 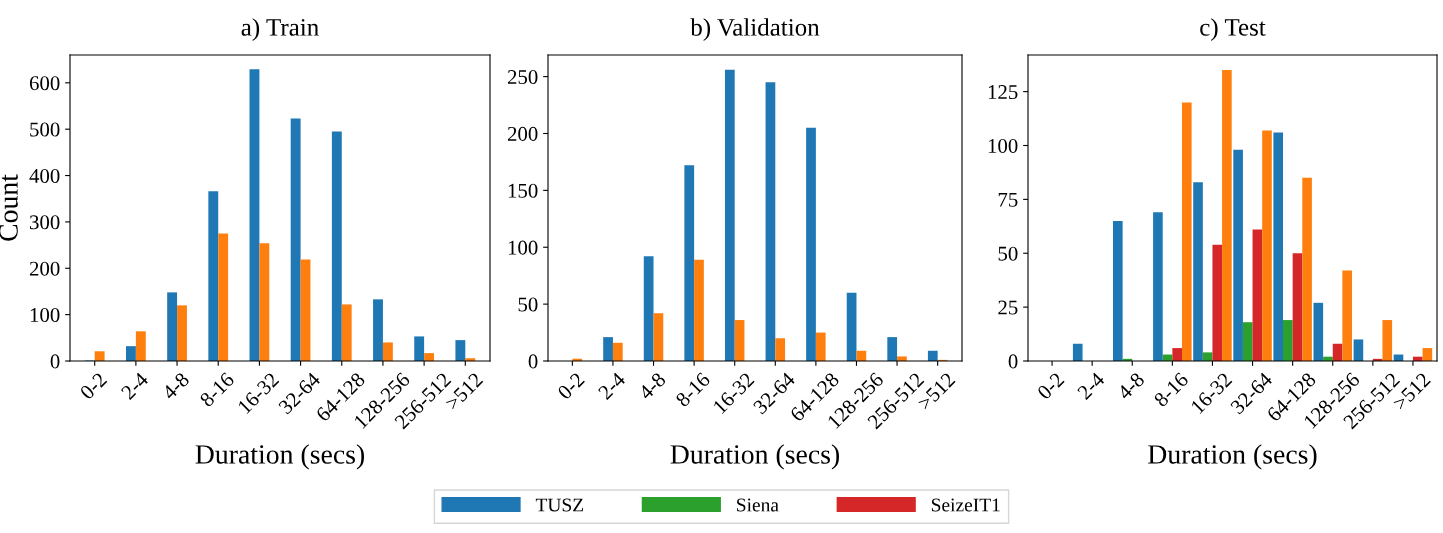 What do you see at coordinates (523, 190) in the screenshot?
I see `y-tick-label: 150` at bounding box center [523, 190].